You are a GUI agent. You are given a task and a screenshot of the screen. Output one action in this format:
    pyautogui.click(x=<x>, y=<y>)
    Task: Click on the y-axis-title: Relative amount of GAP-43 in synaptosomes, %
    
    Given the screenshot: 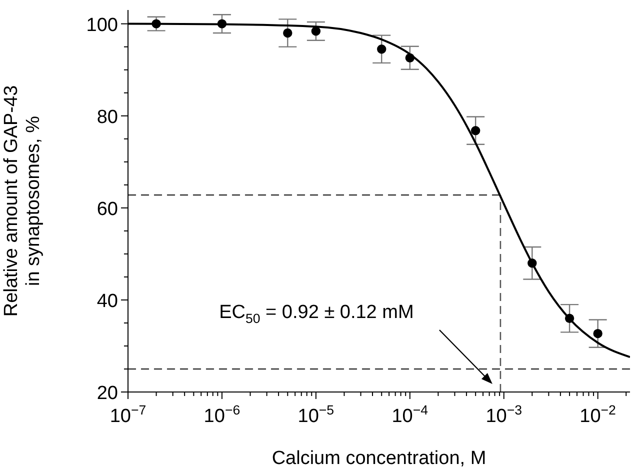 What is the action you would take?
    pyautogui.click(x=22, y=201)
    